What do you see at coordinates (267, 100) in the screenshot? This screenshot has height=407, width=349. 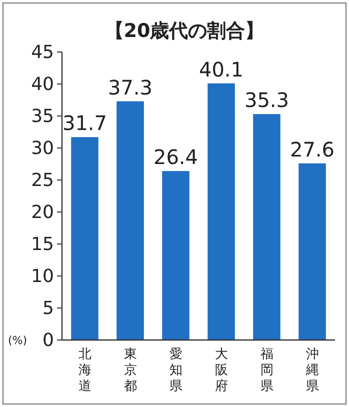 I see `data-label: 35.3` at bounding box center [267, 100].